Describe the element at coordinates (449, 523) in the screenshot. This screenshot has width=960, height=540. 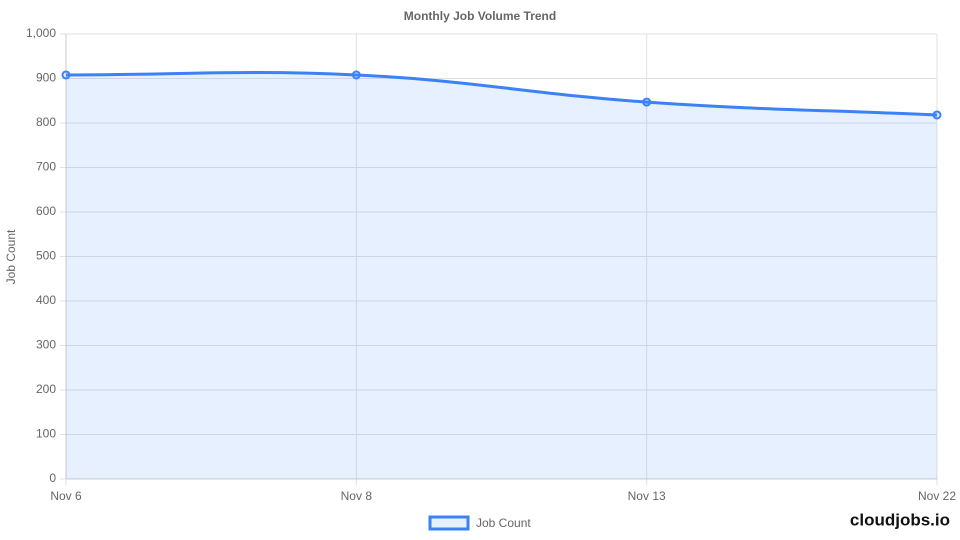
I see `legend-swatch` at that location.